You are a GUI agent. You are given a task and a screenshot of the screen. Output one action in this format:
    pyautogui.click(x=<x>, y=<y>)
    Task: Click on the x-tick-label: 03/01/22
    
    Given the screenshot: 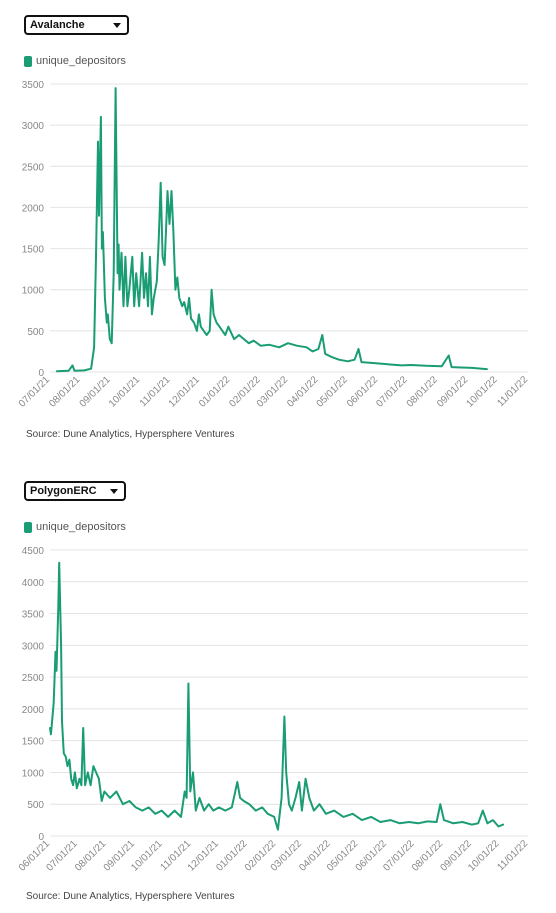 What is the action you would take?
    pyautogui.click(x=273, y=392)
    